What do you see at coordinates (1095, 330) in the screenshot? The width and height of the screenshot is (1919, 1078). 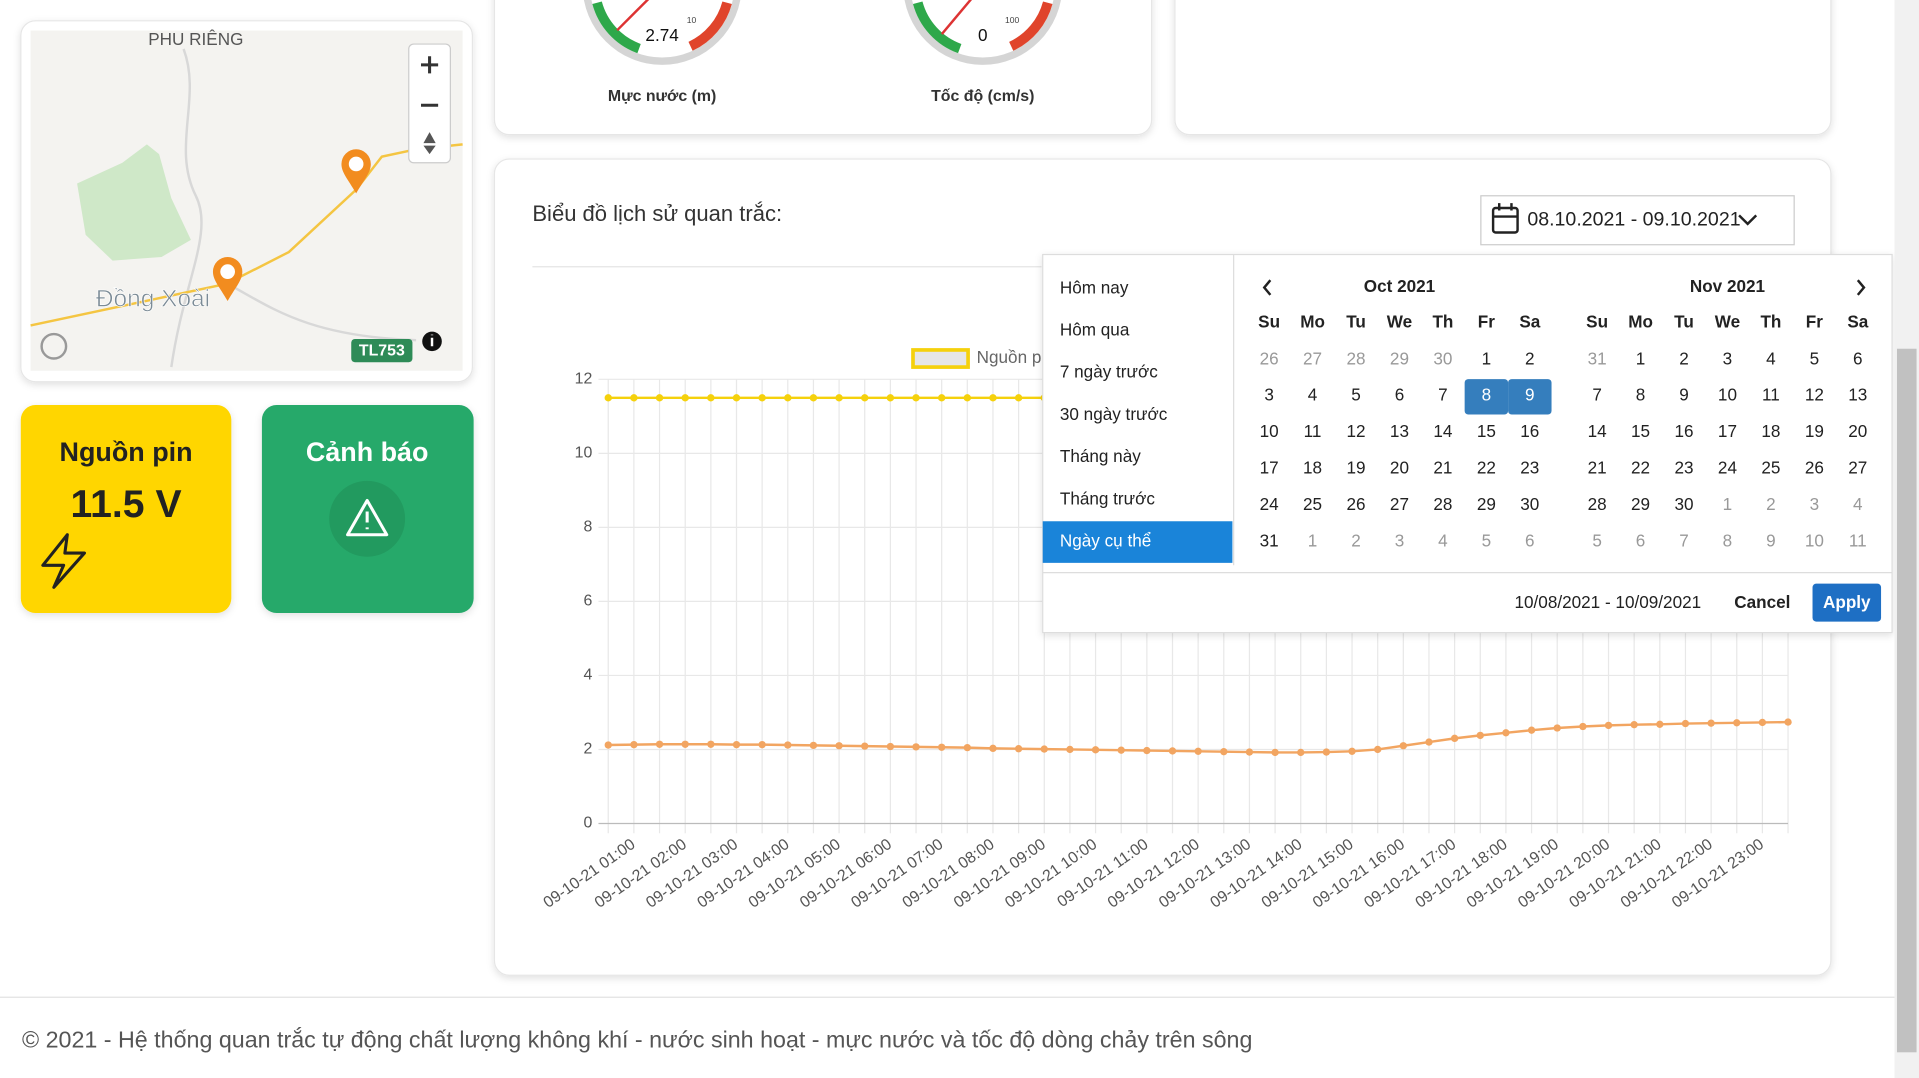 I see `range-option: Hôm qua` at bounding box center [1095, 330].